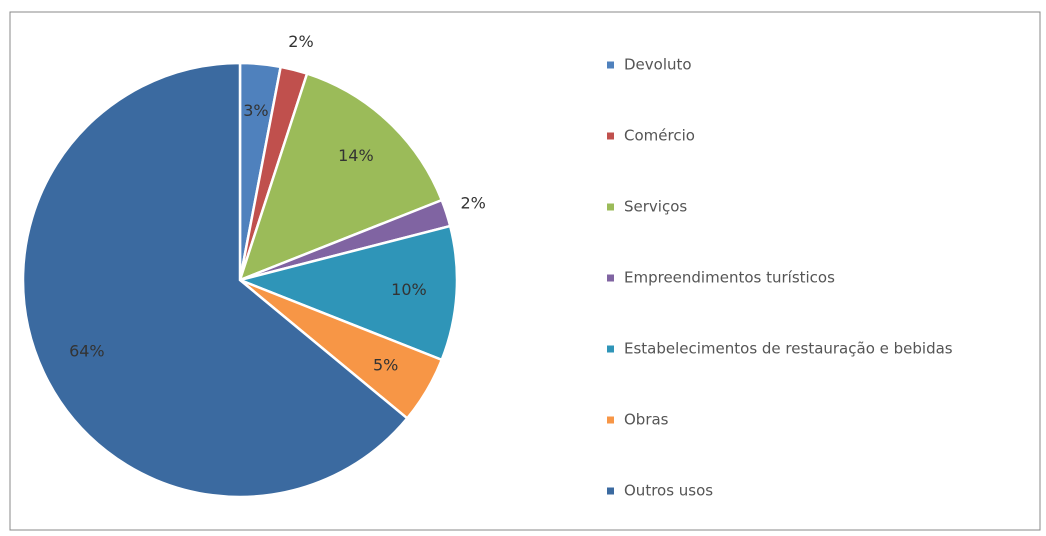  What do you see at coordinates (668, 491) in the screenshot?
I see `legend-label: Outros usos` at bounding box center [668, 491].